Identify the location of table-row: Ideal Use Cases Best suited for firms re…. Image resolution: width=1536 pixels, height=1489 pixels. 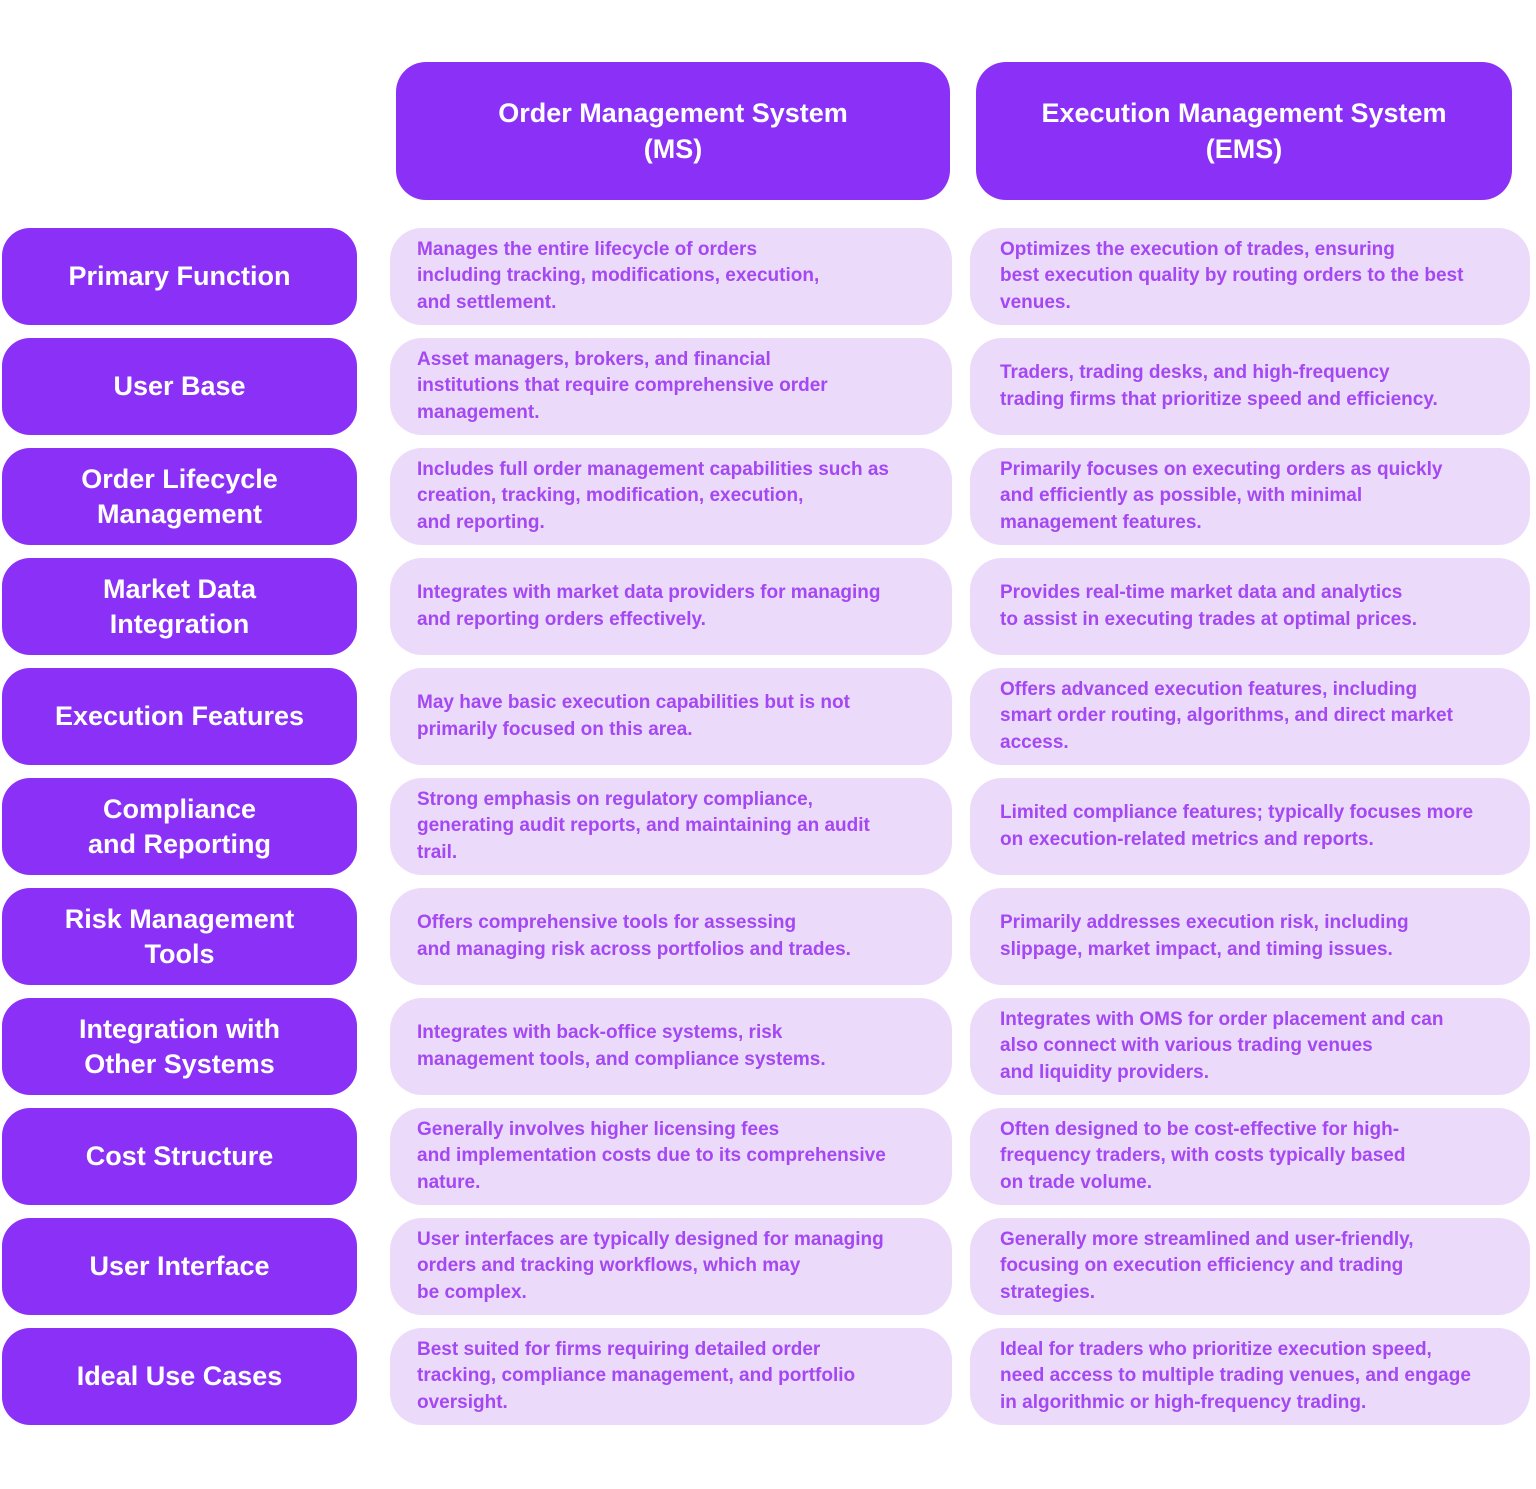
(766, 1376).